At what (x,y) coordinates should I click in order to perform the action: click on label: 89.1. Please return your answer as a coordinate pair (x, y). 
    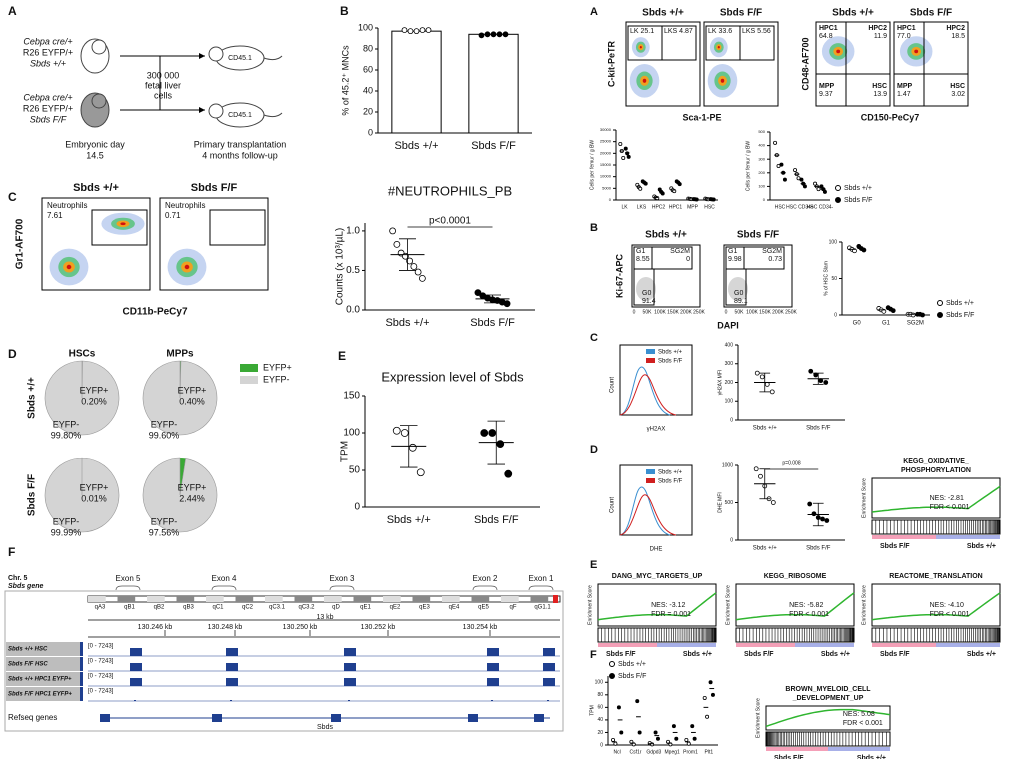
    Looking at the image, I should click on (741, 301).